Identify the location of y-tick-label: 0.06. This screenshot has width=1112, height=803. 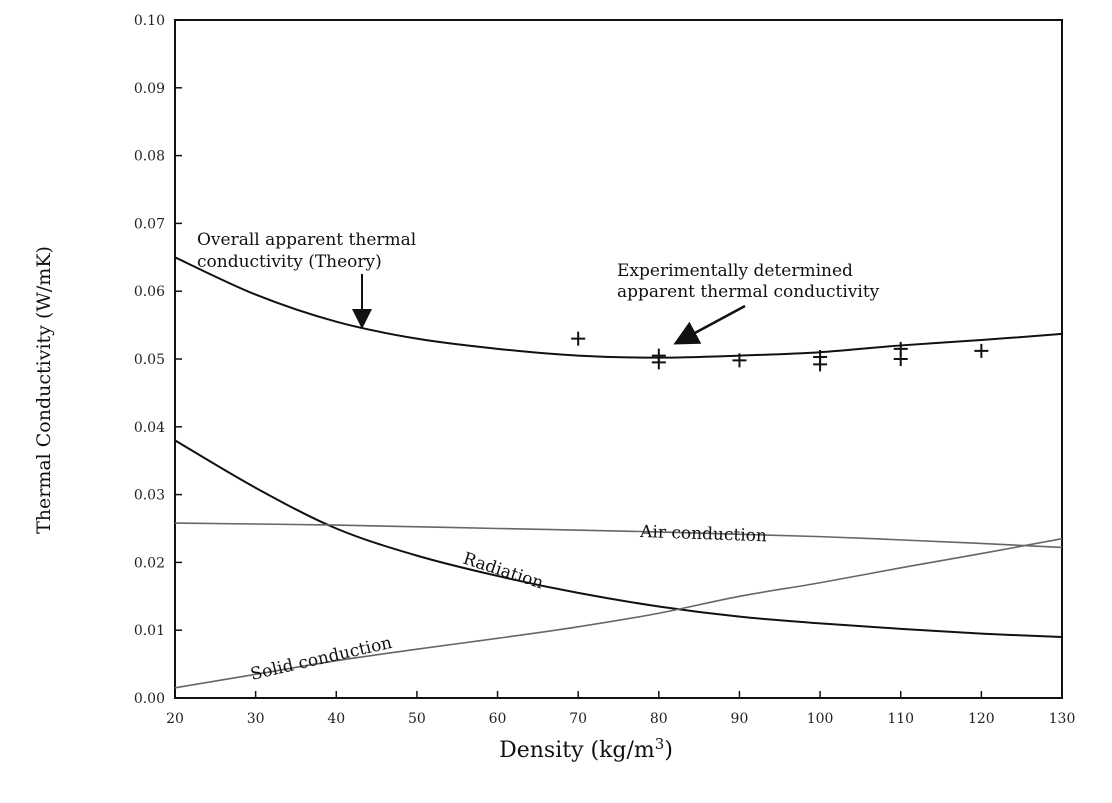
(149, 292).